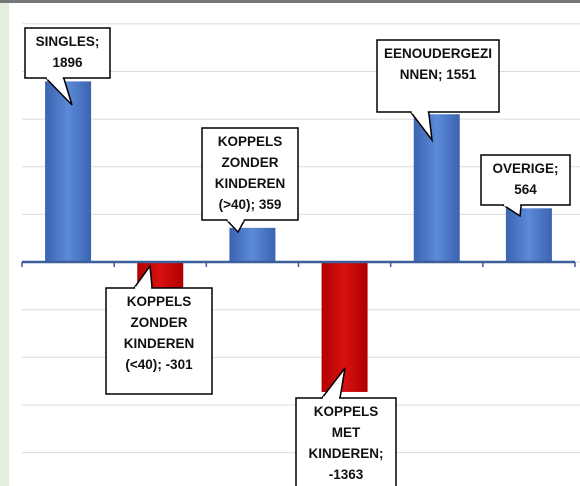 This screenshot has height=486, width=580. I want to click on data-label-value: 1551, so click(461, 74).